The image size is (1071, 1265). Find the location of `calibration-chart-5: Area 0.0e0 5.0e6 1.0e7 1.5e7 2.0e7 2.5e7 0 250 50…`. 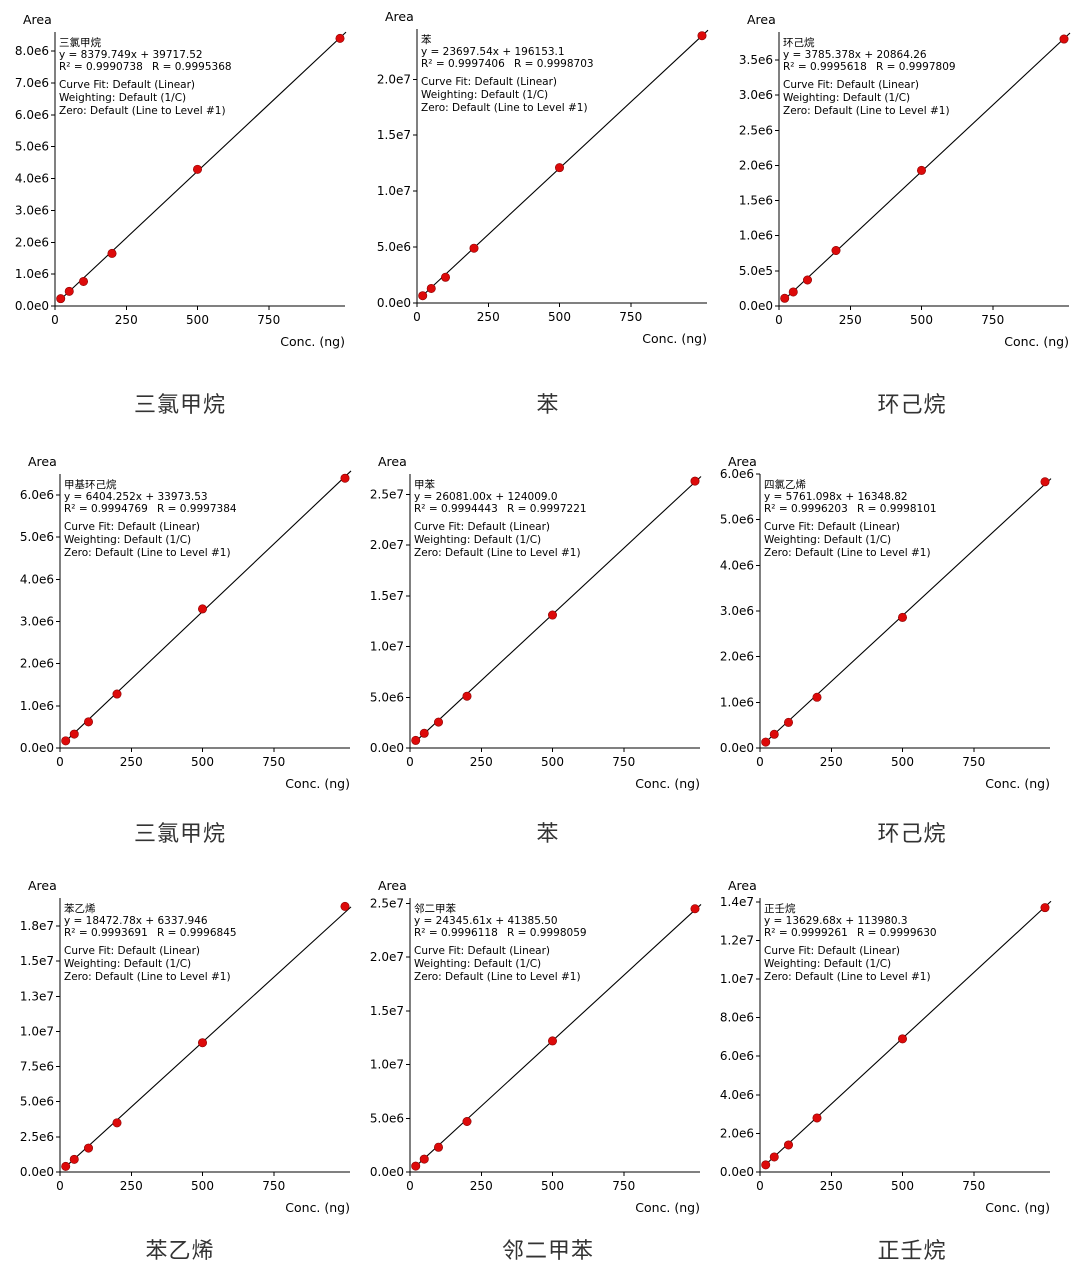

calibration-chart-5: Area 0.0e0 5.0e6 1.0e7 1.5e7 2.0e7 2.5e7 0 250 50… is located at coordinates (535, 617).